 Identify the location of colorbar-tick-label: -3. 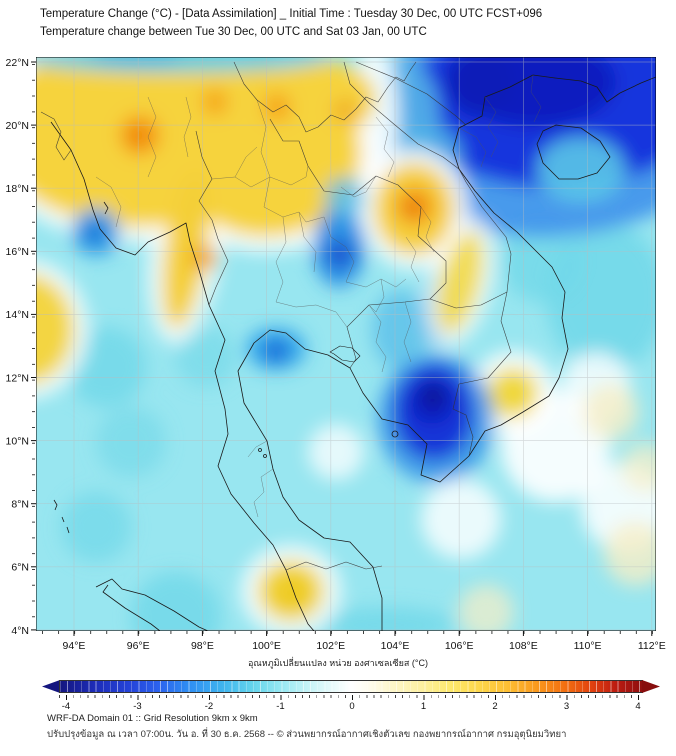
(137, 706).